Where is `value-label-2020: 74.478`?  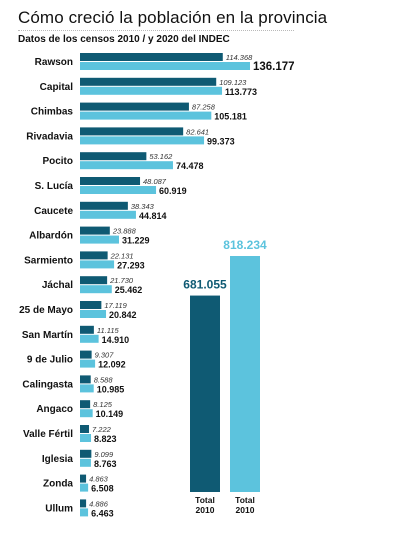
value-label-2020: 74.478 is located at coordinates (190, 166).